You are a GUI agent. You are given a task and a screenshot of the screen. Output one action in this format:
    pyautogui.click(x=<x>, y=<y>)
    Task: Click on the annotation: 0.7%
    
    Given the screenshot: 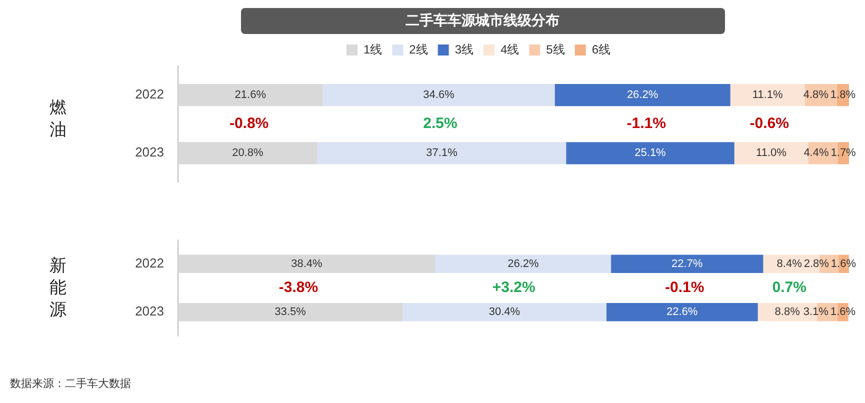 What is the action you would take?
    pyautogui.click(x=789, y=287)
    